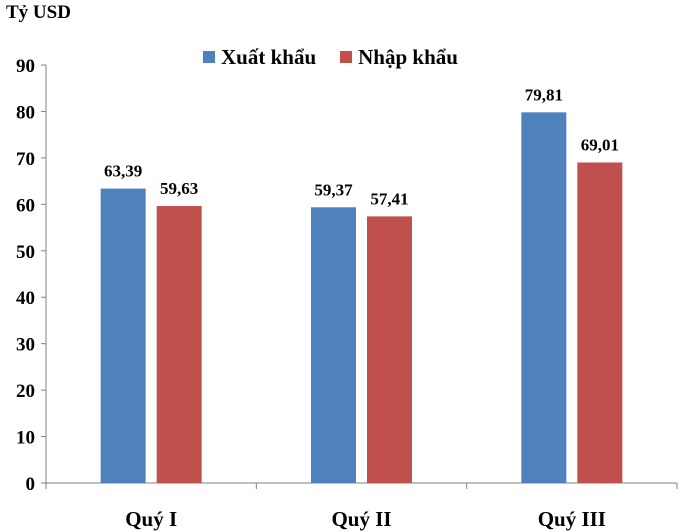 This screenshot has width=680, height=532. Describe the element at coordinates (179, 188) in the screenshot. I see `data-label: 59,63` at that location.